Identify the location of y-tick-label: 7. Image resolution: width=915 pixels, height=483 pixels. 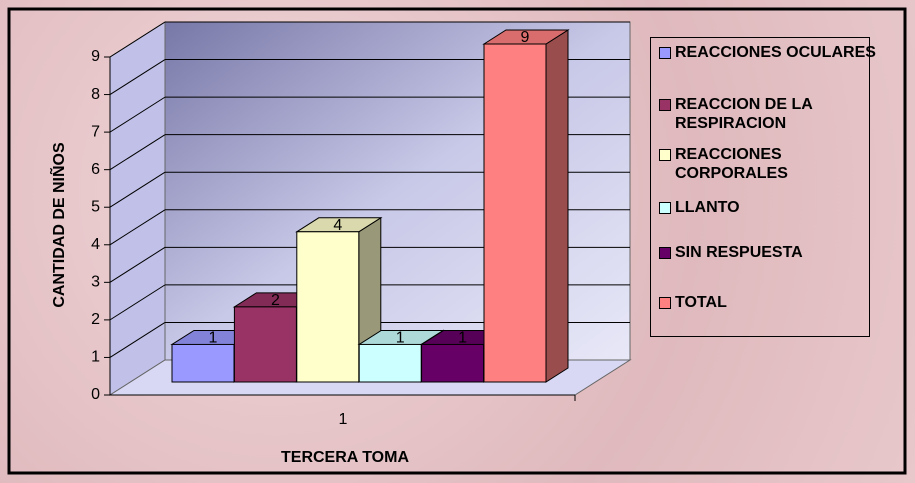
(95, 131).